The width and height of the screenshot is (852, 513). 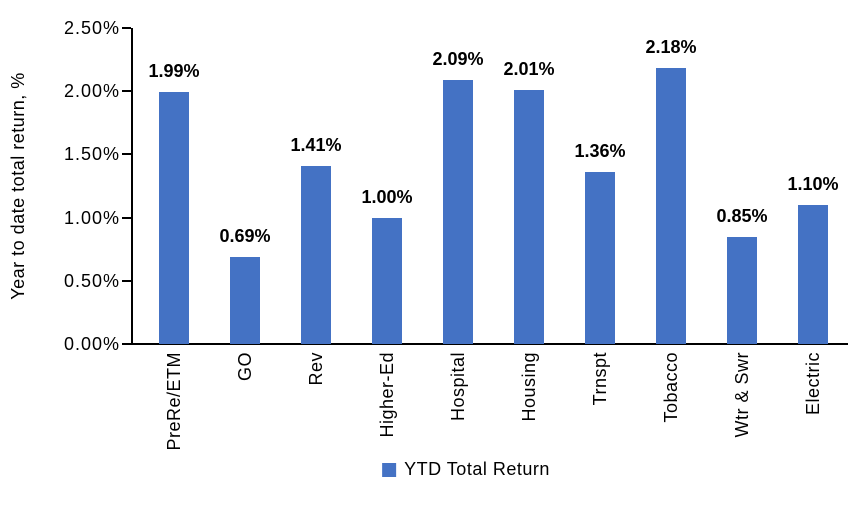 What do you see at coordinates (600, 379) in the screenshot?
I see `x-tick-label: Trnspt` at bounding box center [600, 379].